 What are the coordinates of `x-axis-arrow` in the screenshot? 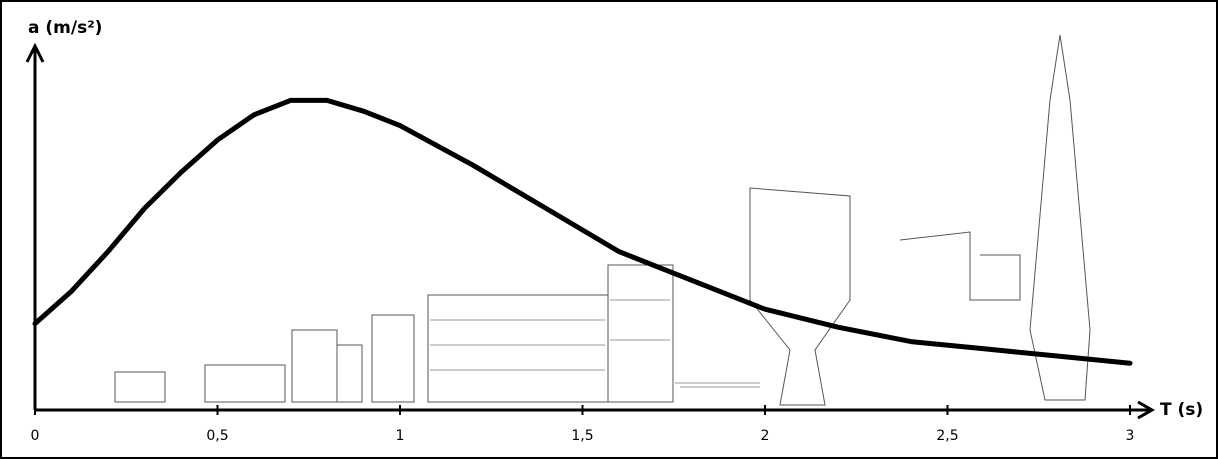 It's located at (1146, 410).